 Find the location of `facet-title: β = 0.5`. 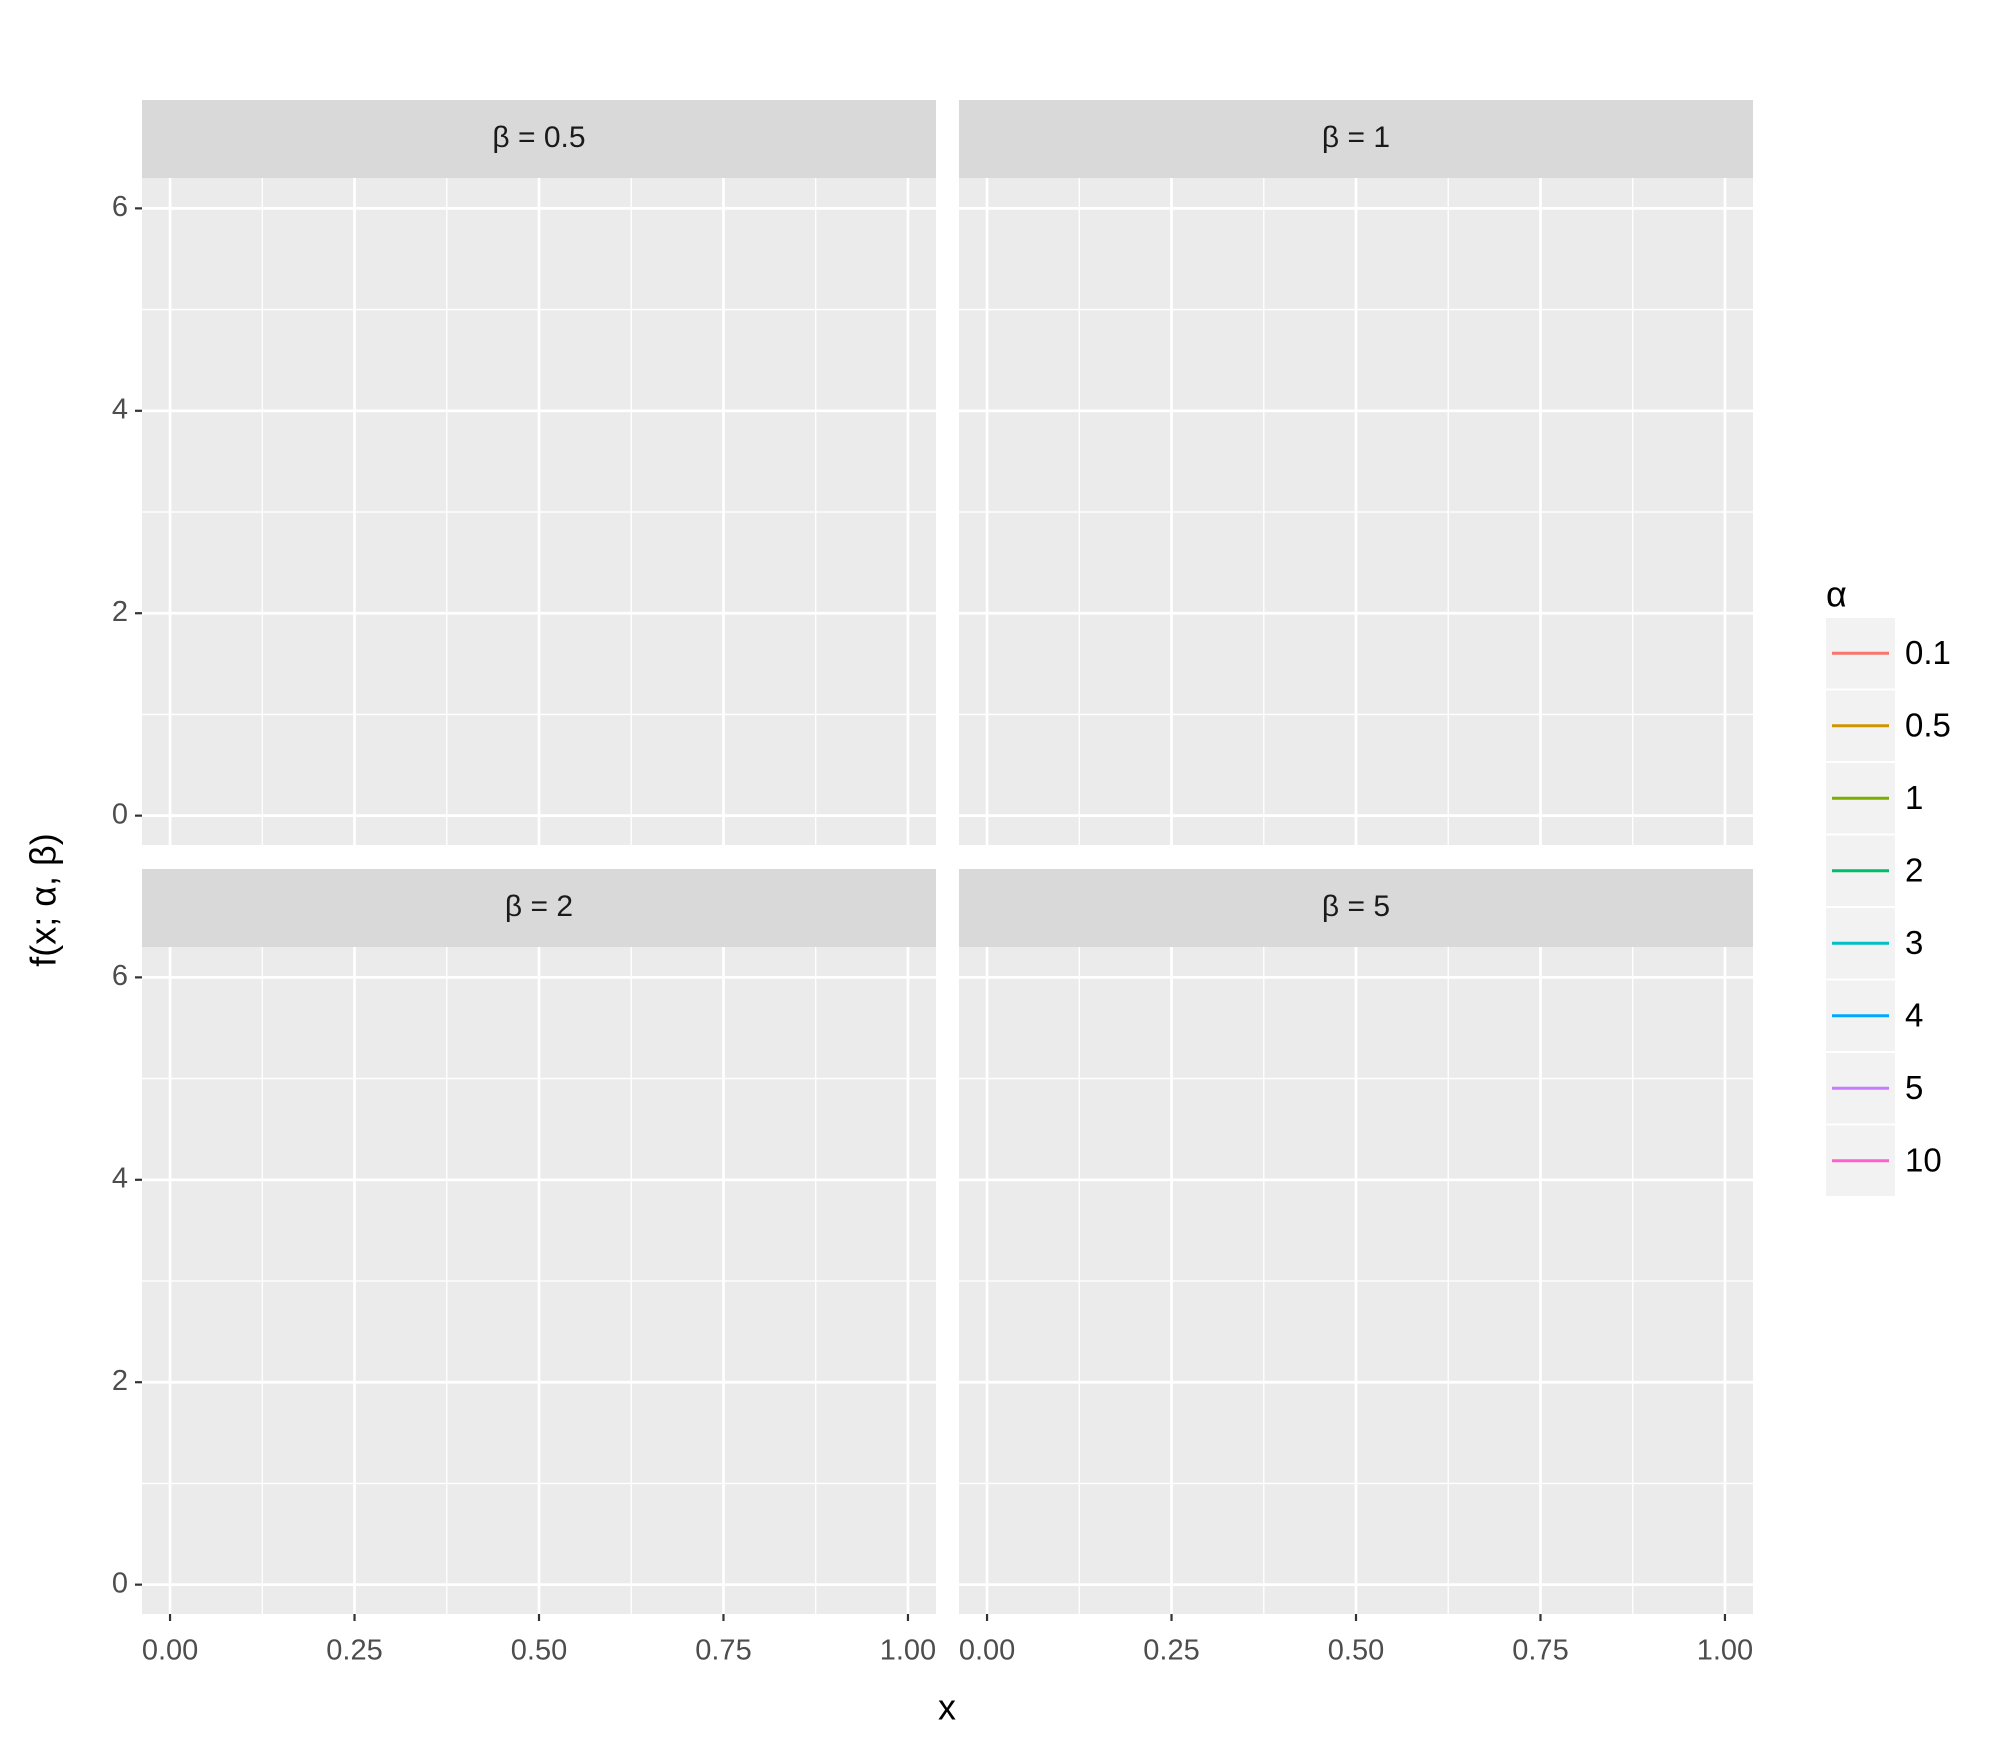

facet-title: β = 0.5 is located at coordinates (538, 137).